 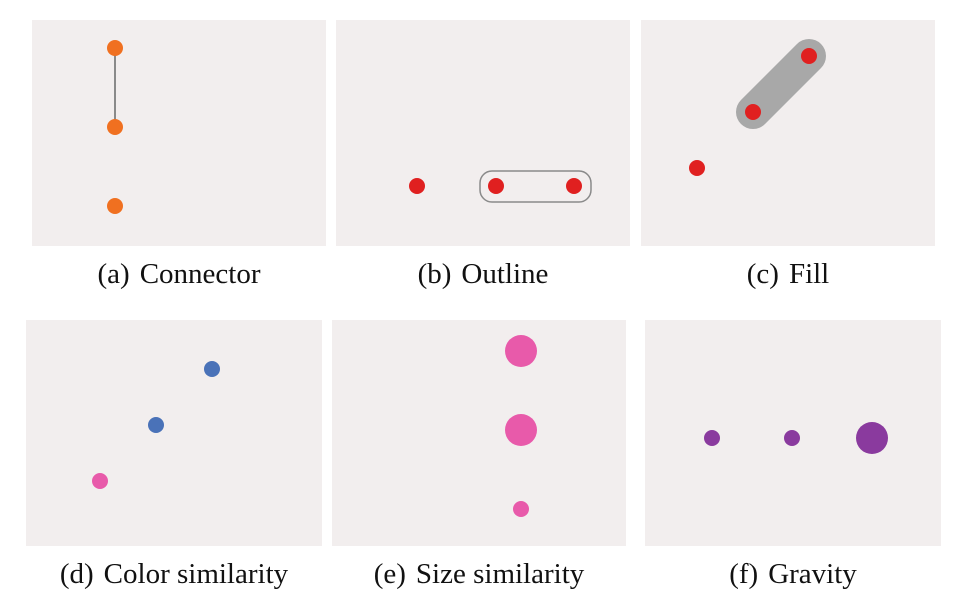 I want to click on panel-color-similarity, so click(x=174, y=433).